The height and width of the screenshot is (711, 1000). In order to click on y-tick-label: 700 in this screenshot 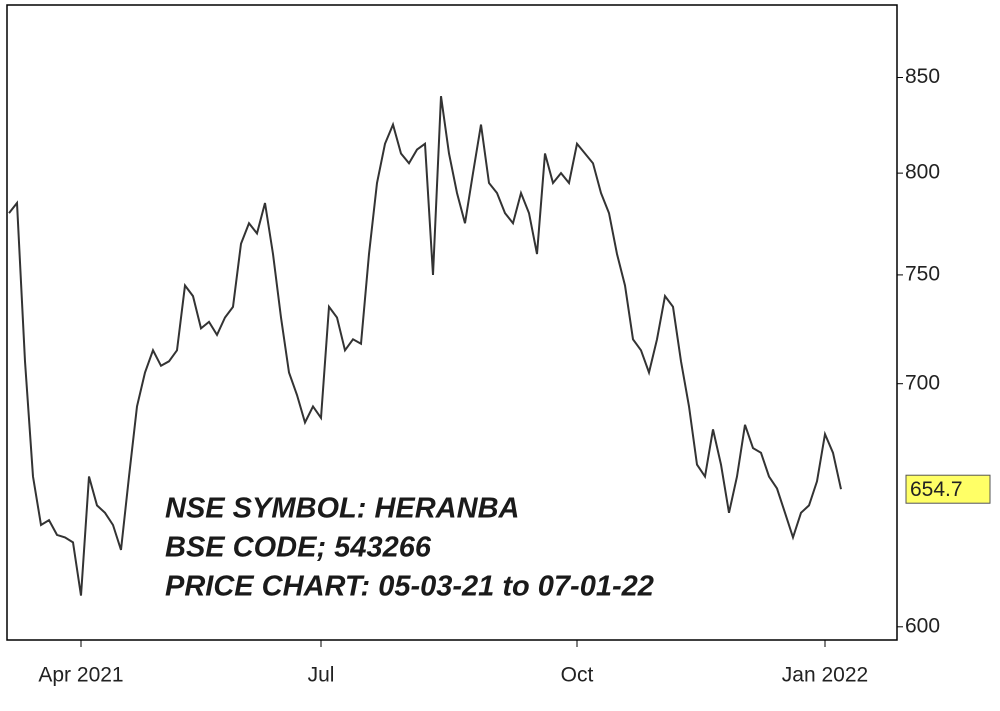, I will do `click(922, 382)`.